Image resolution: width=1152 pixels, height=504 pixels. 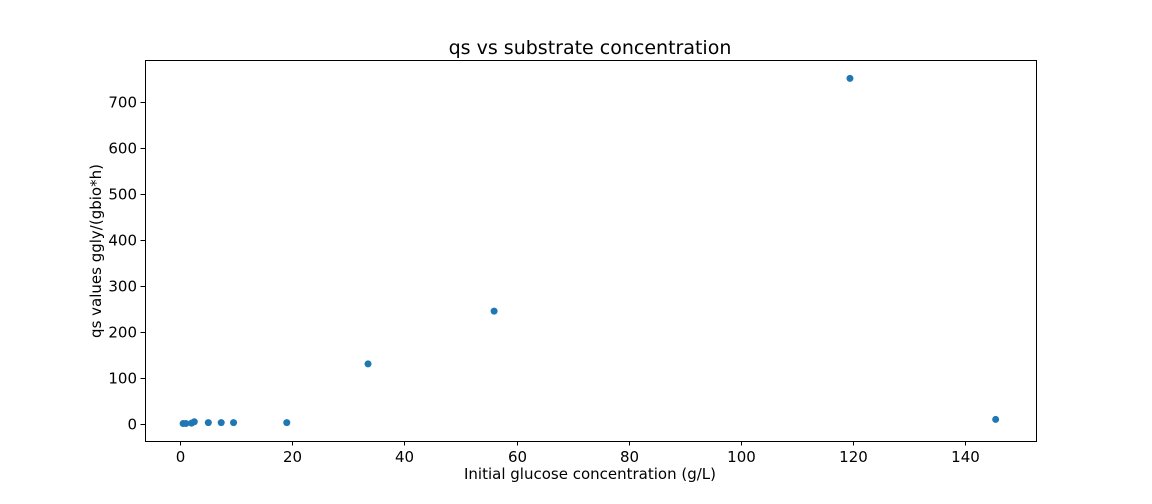 I want to click on x-axis-label: Initial glucose concentration (g/L), so click(x=590, y=474).